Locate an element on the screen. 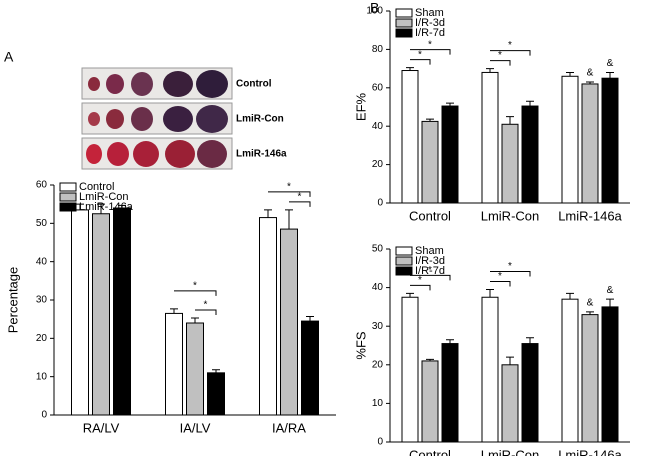 This screenshot has width=668, height=456. x-tick-label: LmiR-Con is located at coordinates (510, 451).